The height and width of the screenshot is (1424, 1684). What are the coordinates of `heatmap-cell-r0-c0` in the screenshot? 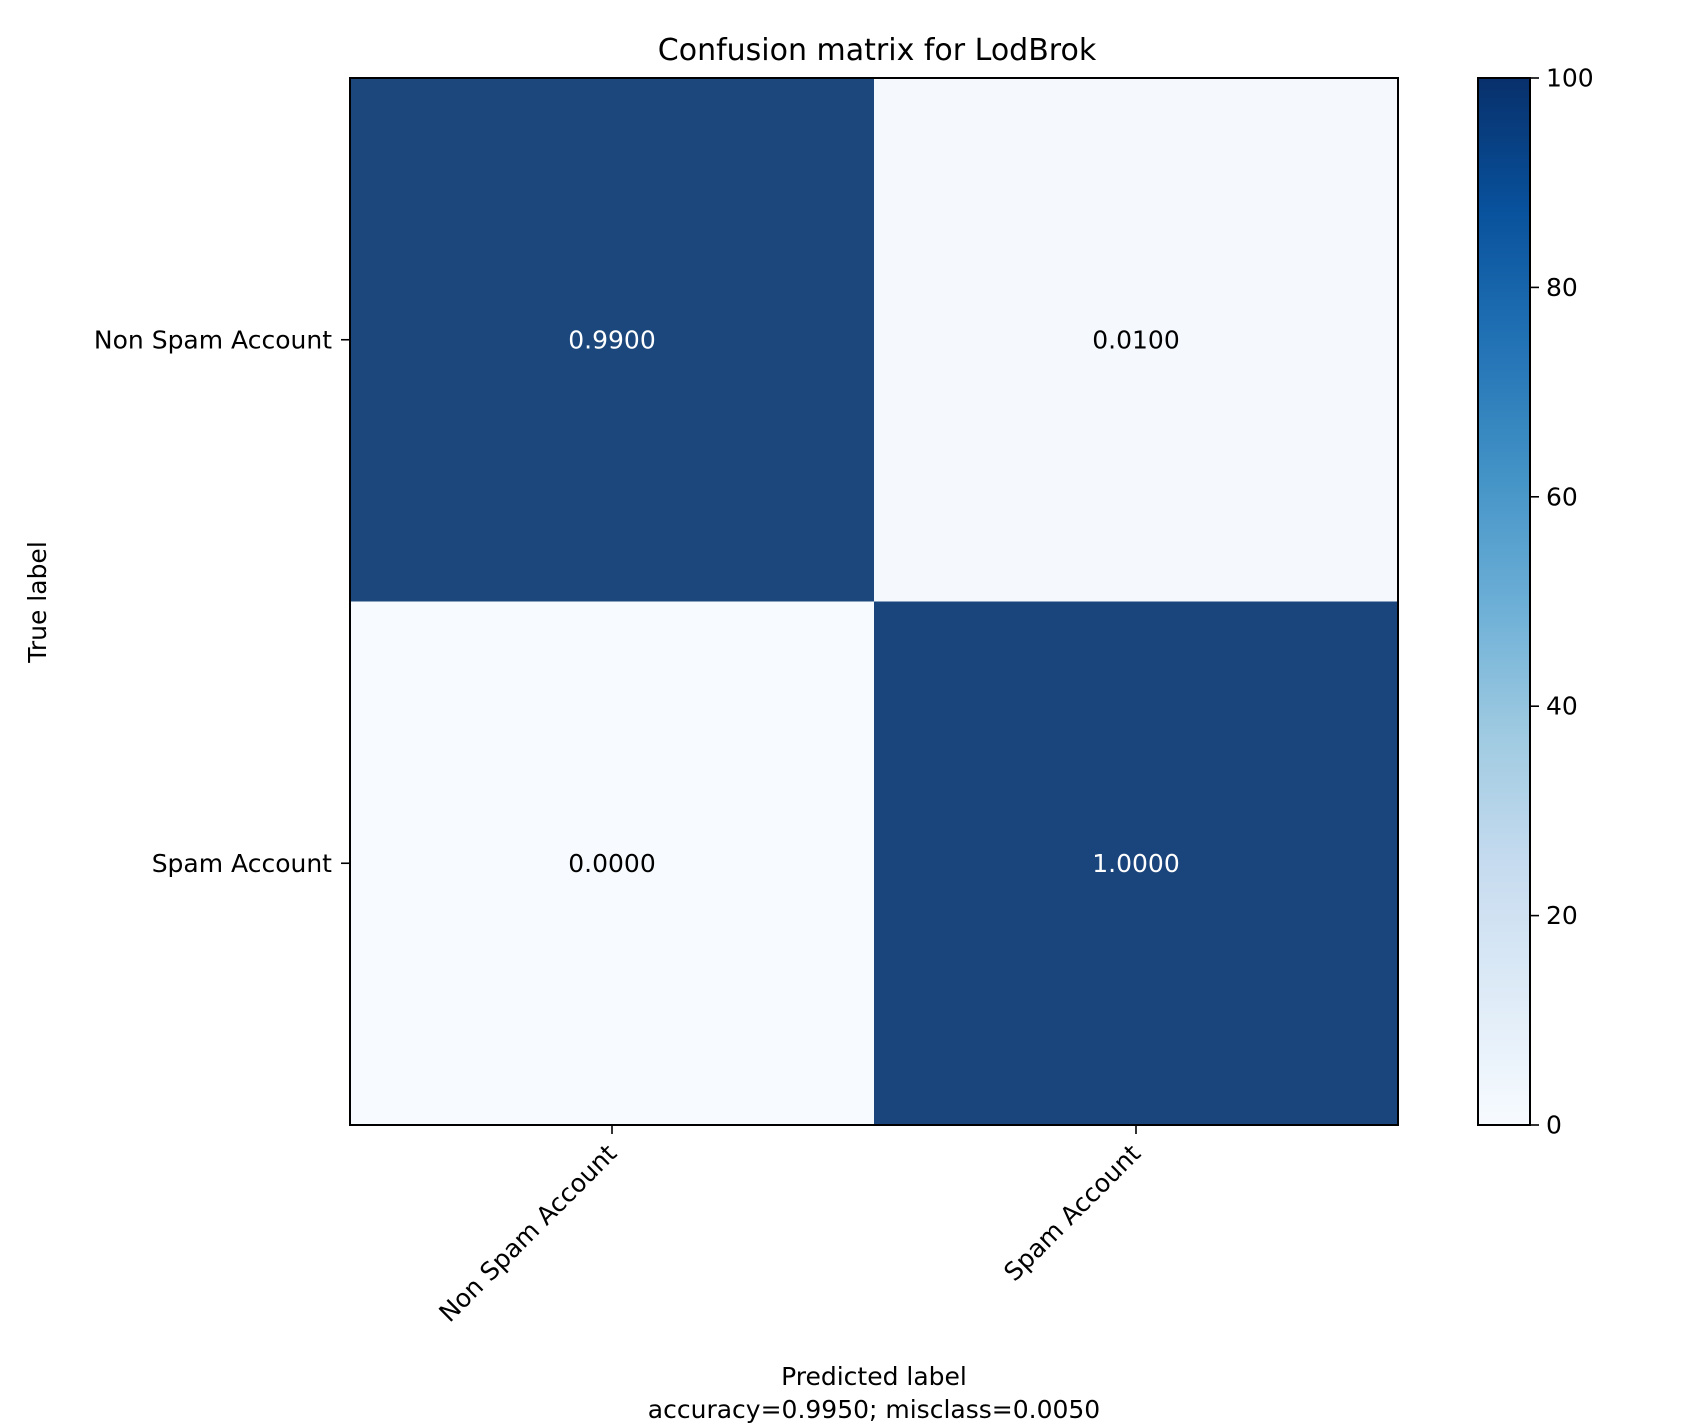 It's located at (612, 340).